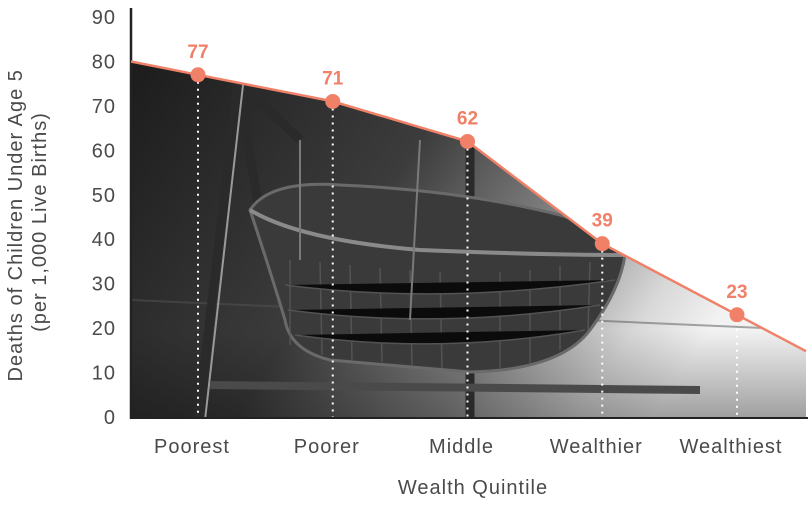  What do you see at coordinates (104, 374) in the screenshot?
I see `y-tick-label: 10` at bounding box center [104, 374].